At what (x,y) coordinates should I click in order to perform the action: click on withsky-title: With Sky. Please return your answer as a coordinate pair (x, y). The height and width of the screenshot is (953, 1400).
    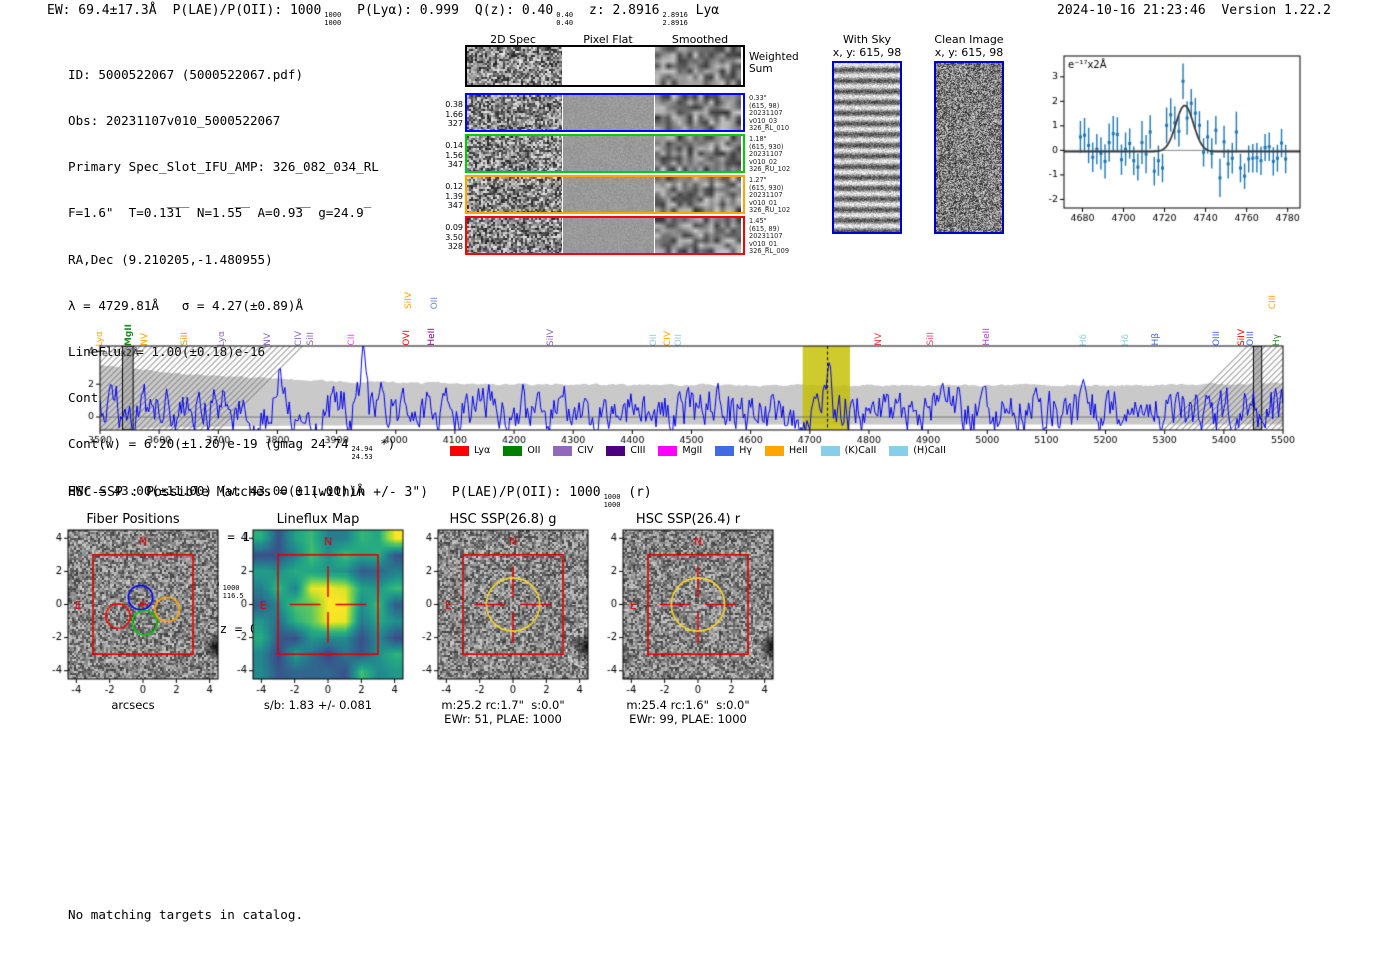
    Looking at the image, I should click on (867, 39).